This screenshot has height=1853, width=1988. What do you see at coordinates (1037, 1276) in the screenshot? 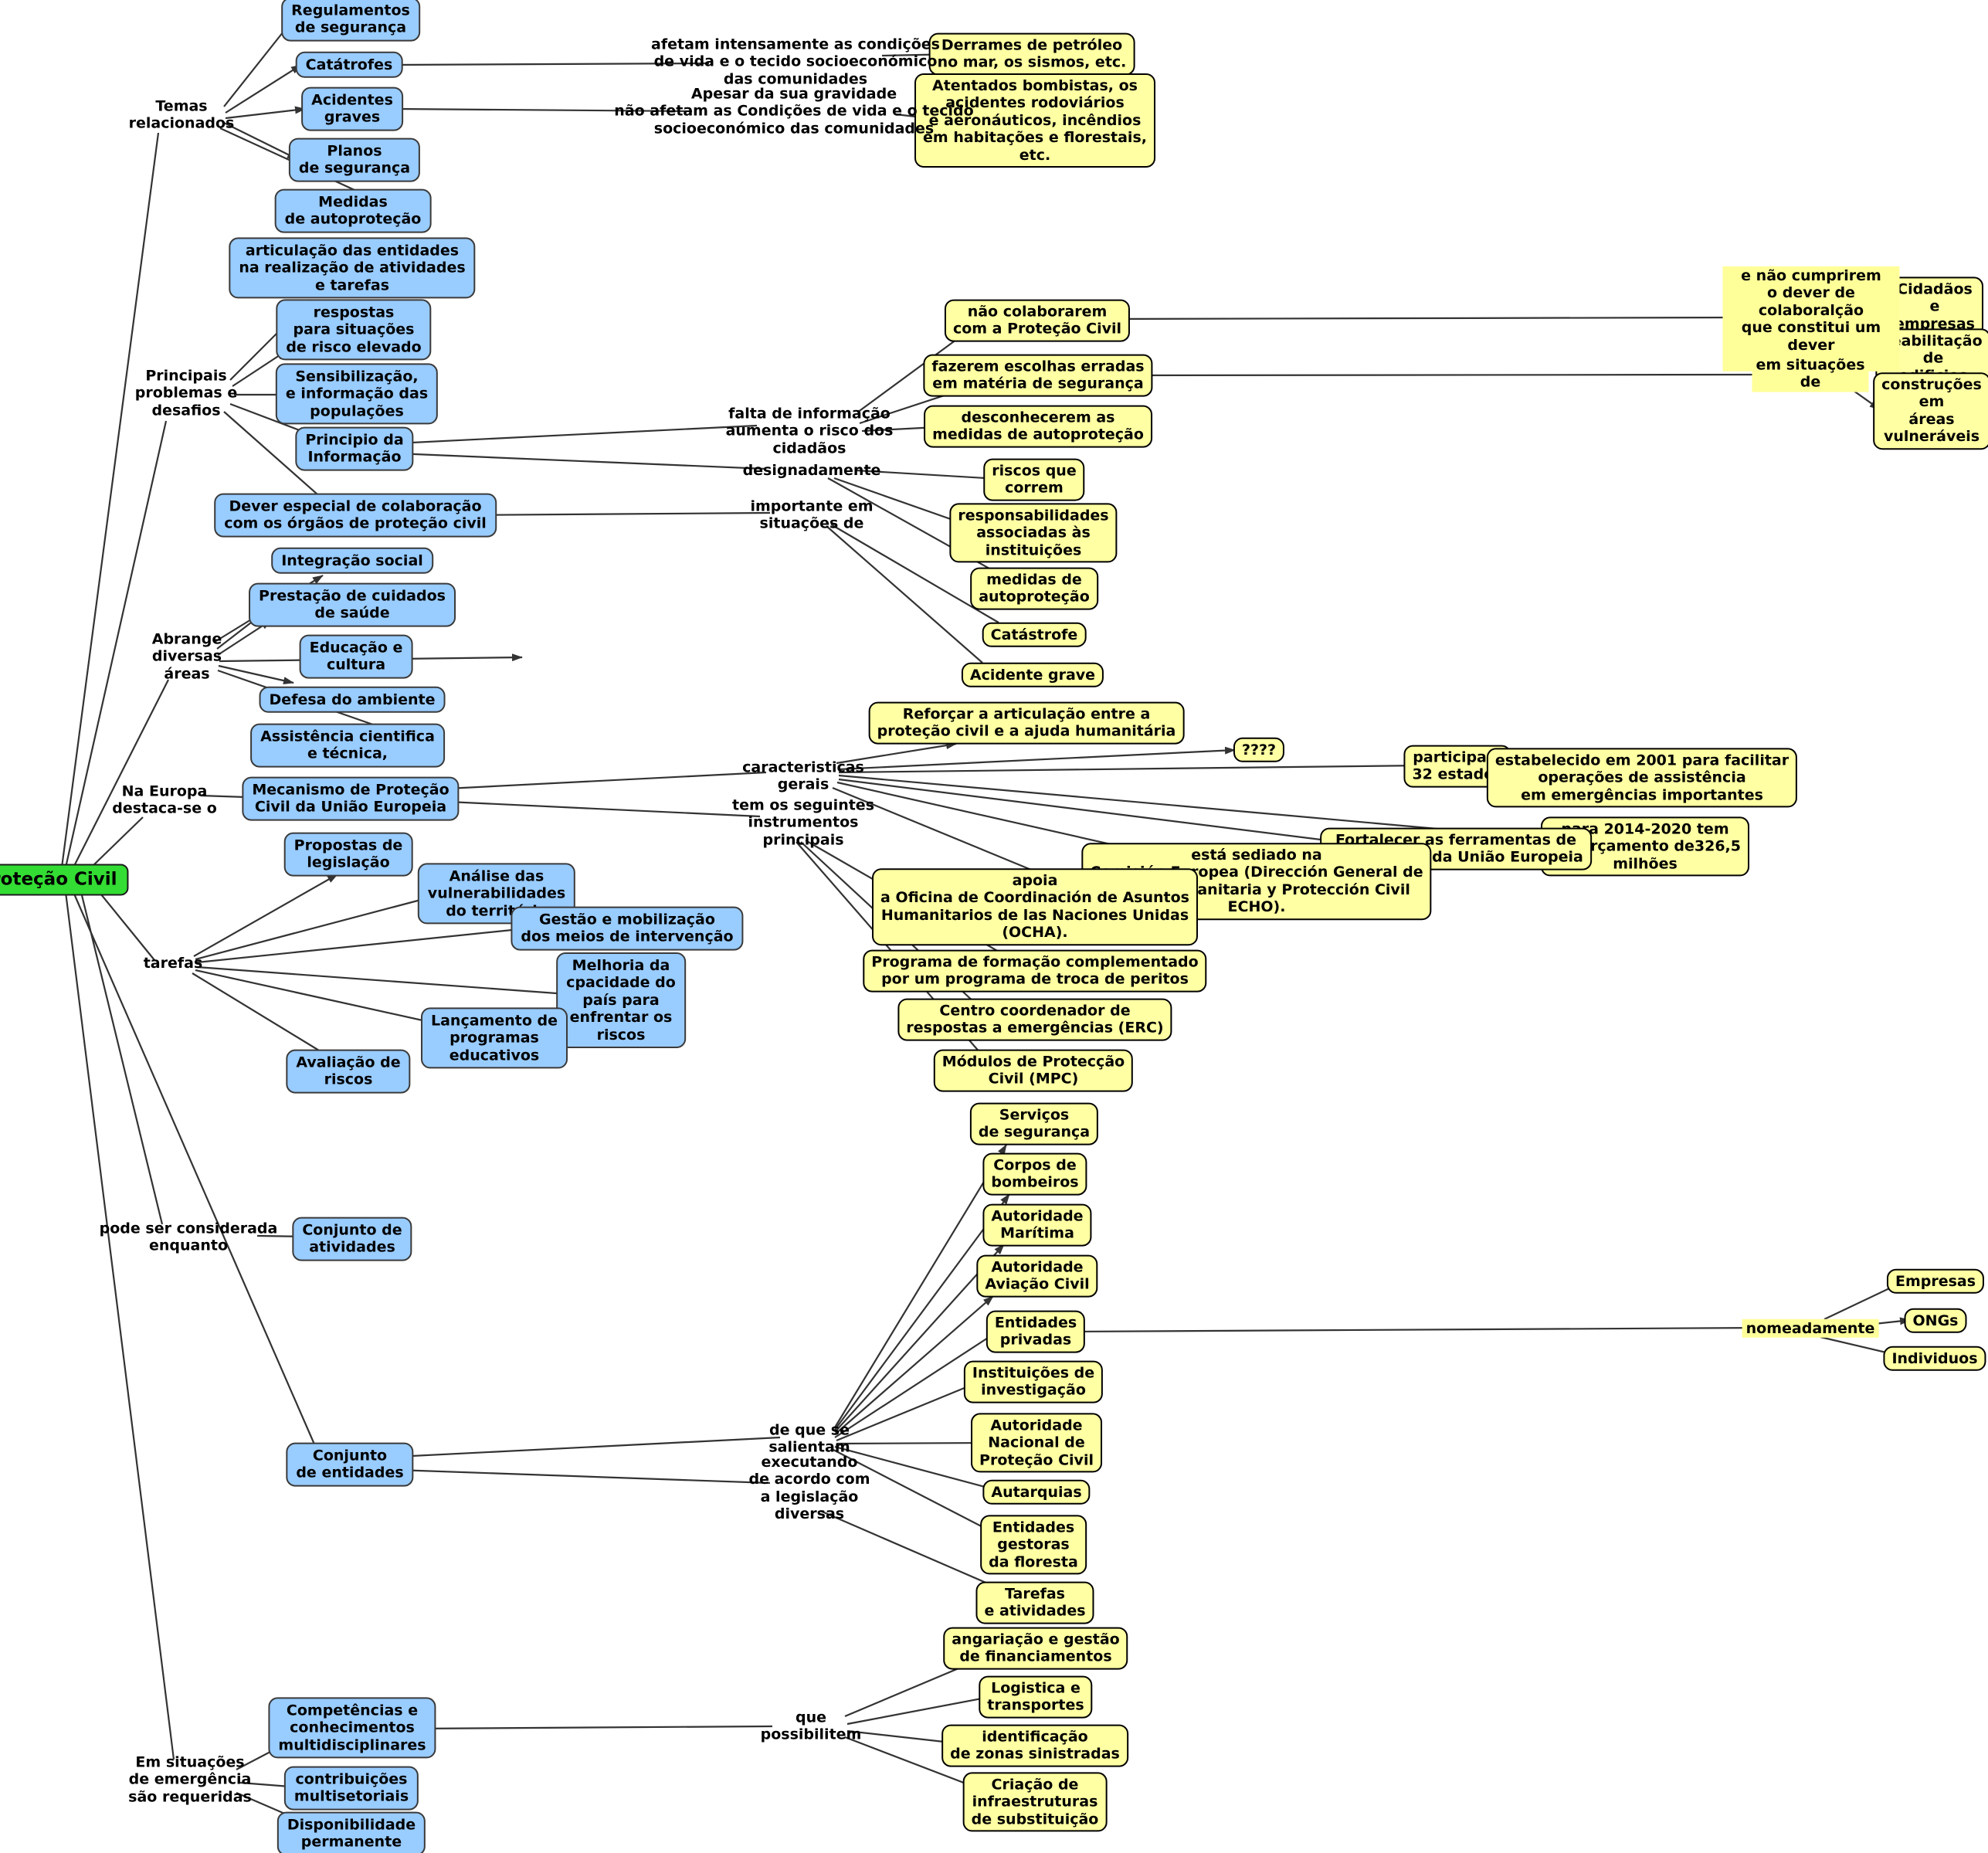
I see `concept-node-autoridade-aviacao: Autoridade Aviação Civil` at bounding box center [1037, 1276].